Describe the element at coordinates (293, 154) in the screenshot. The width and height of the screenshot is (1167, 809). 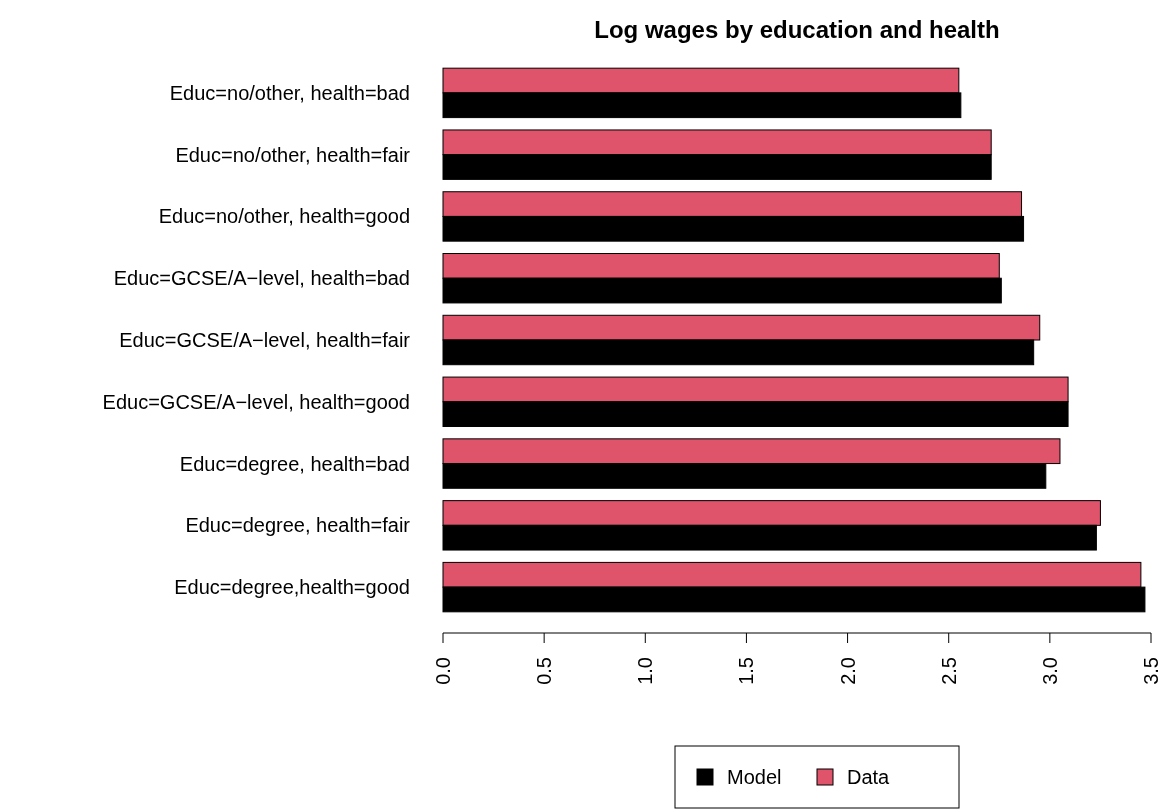
I see `y-tick-label: Educ=no/other, health=fair` at that location.